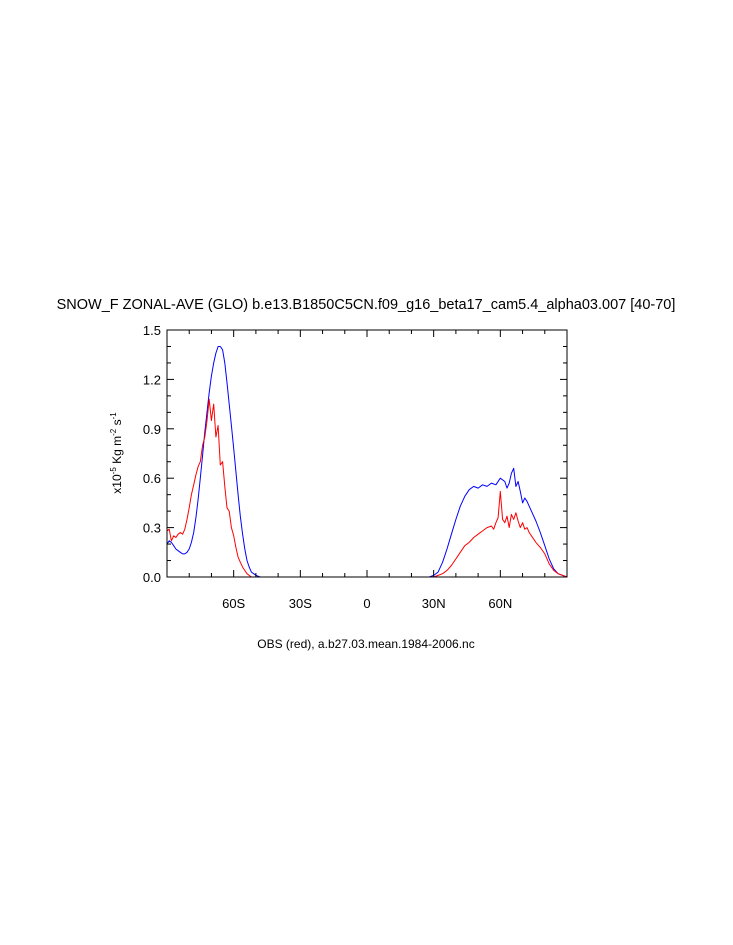 The height and width of the screenshot is (945, 733). I want to click on y-axis-label-unit-kg-m: Kg m, so click(117, 451).